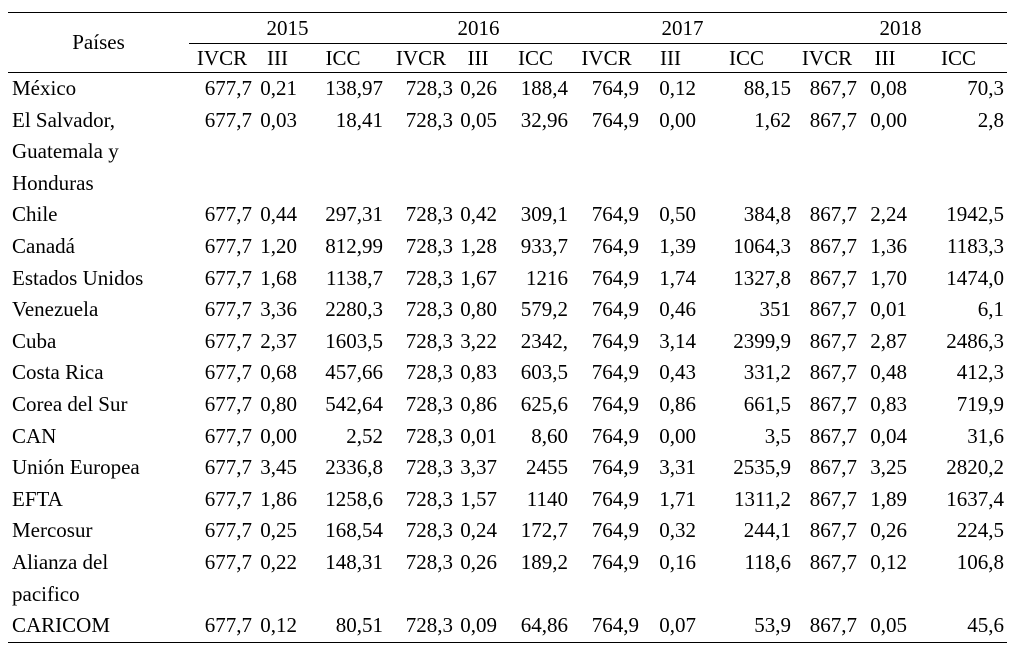 This screenshot has height=656, width=1016. Describe the element at coordinates (52, 530) in the screenshot. I see `country-name-line: Mercosur` at that location.